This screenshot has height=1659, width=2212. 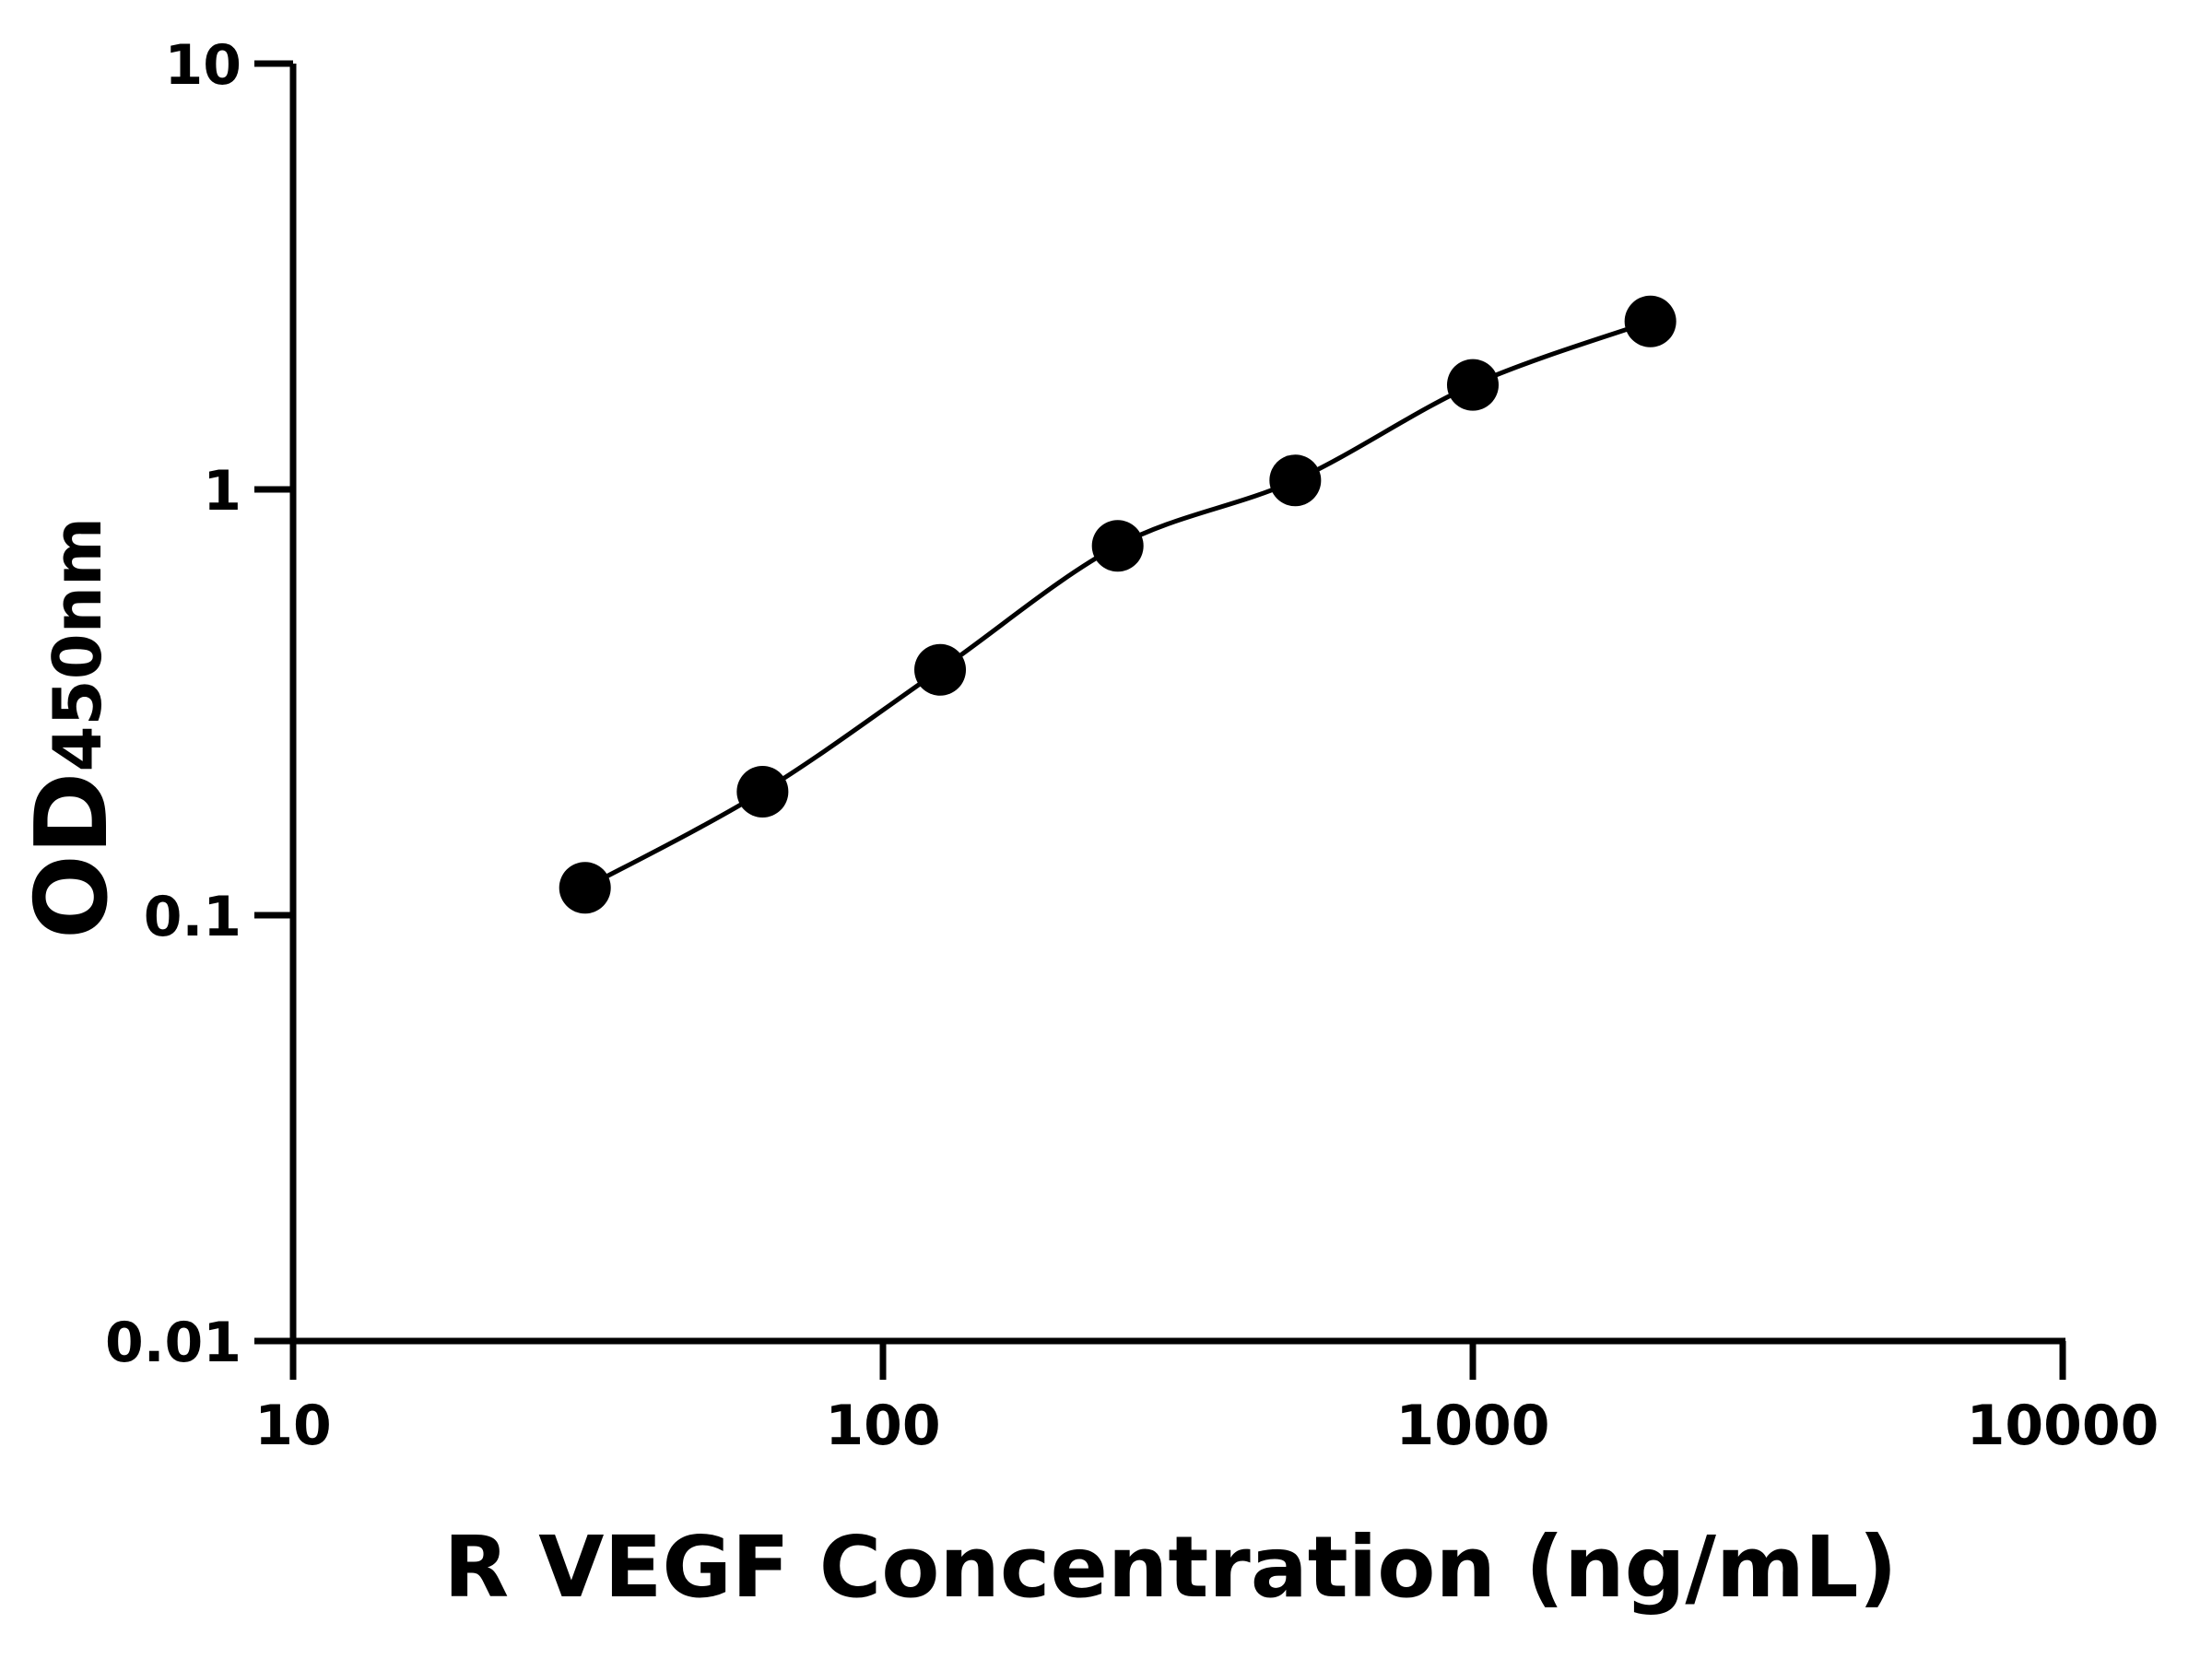 What do you see at coordinates (77, 644) in the screenshot?
I see `y-axis-title-subscript: 450nm` at bounding box center [77, 644].